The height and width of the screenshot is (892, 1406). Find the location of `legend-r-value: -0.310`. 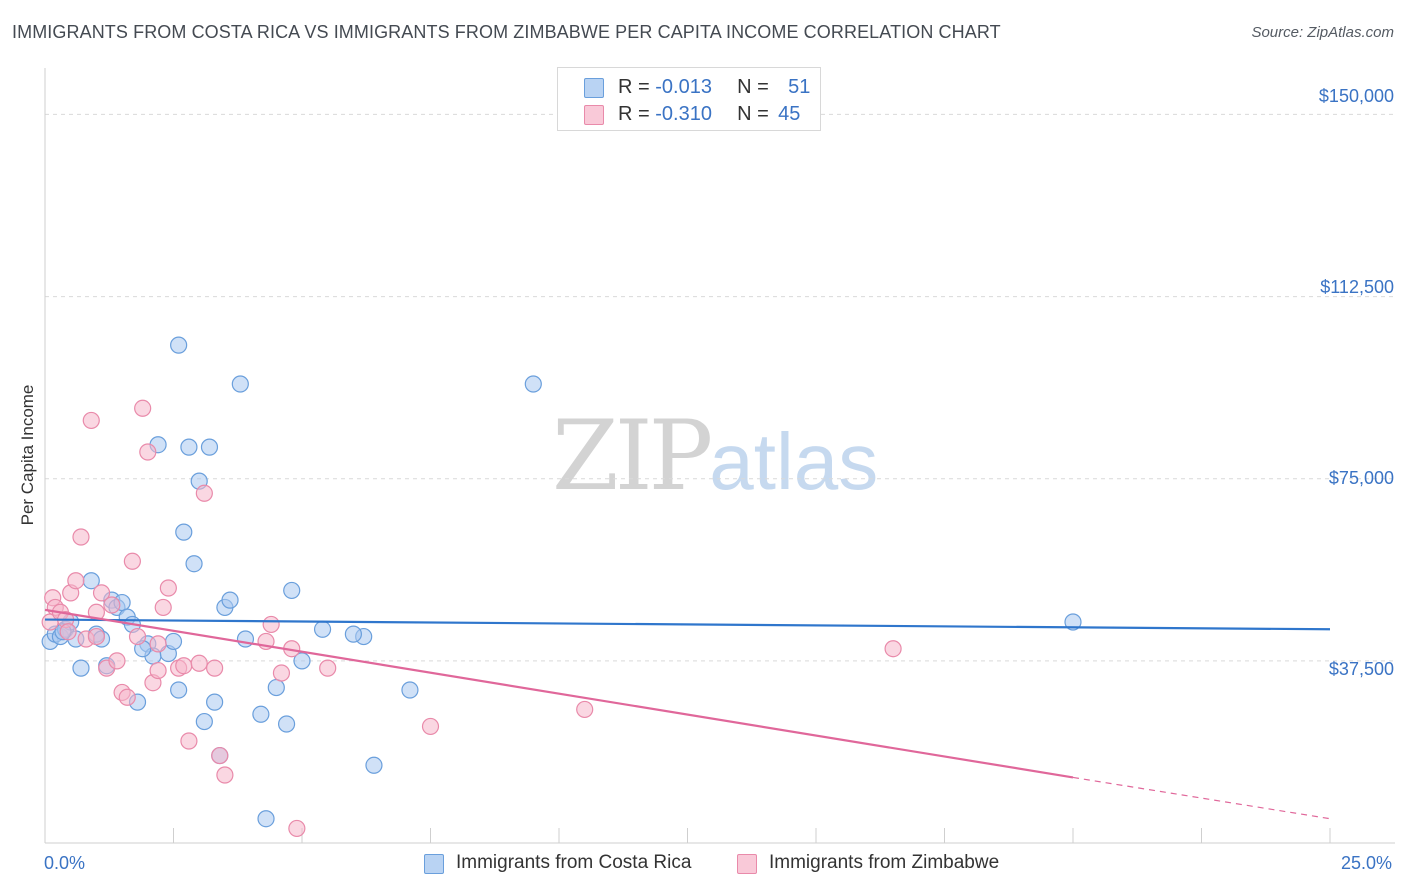

legend-r-value: -0.310 is located at coordinates (683, 114).